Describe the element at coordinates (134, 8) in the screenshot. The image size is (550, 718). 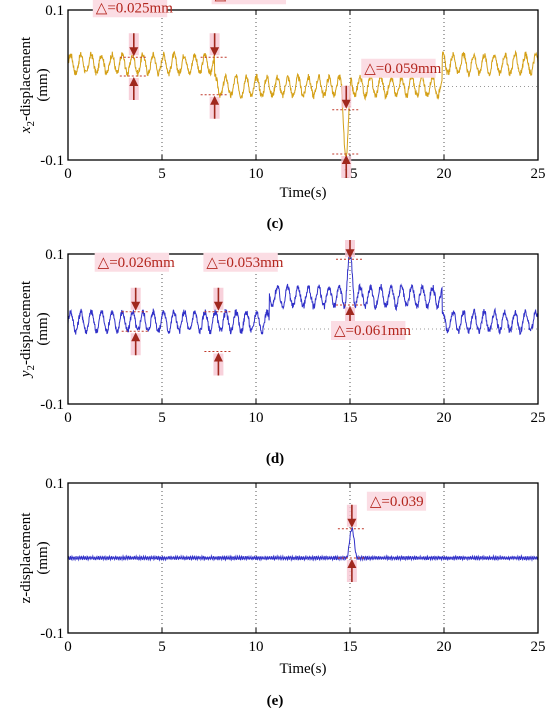
I see `annotation-label: △=0.025mm` at that location.